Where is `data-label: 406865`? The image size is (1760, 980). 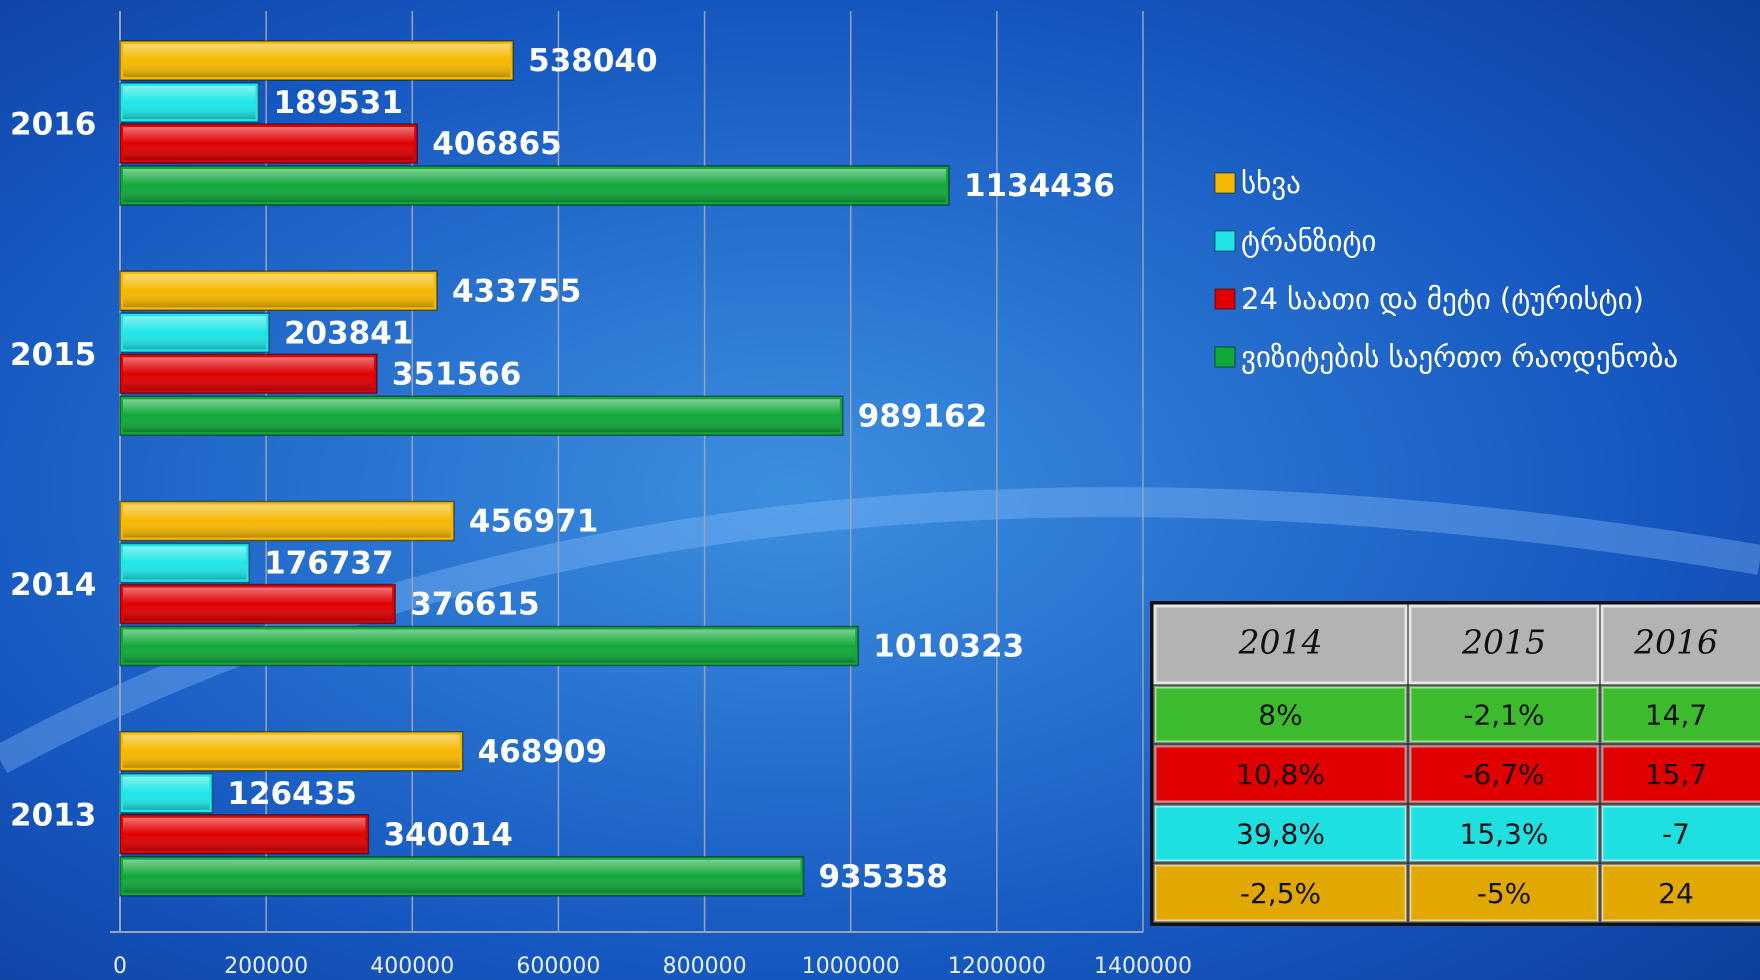
data-label: 406865 is located at coordinates (496, 144).